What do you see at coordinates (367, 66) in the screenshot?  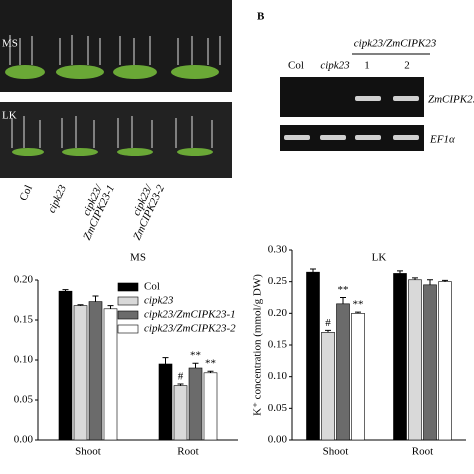 I see `lane-label: 1` at bounding box center [367, 66].